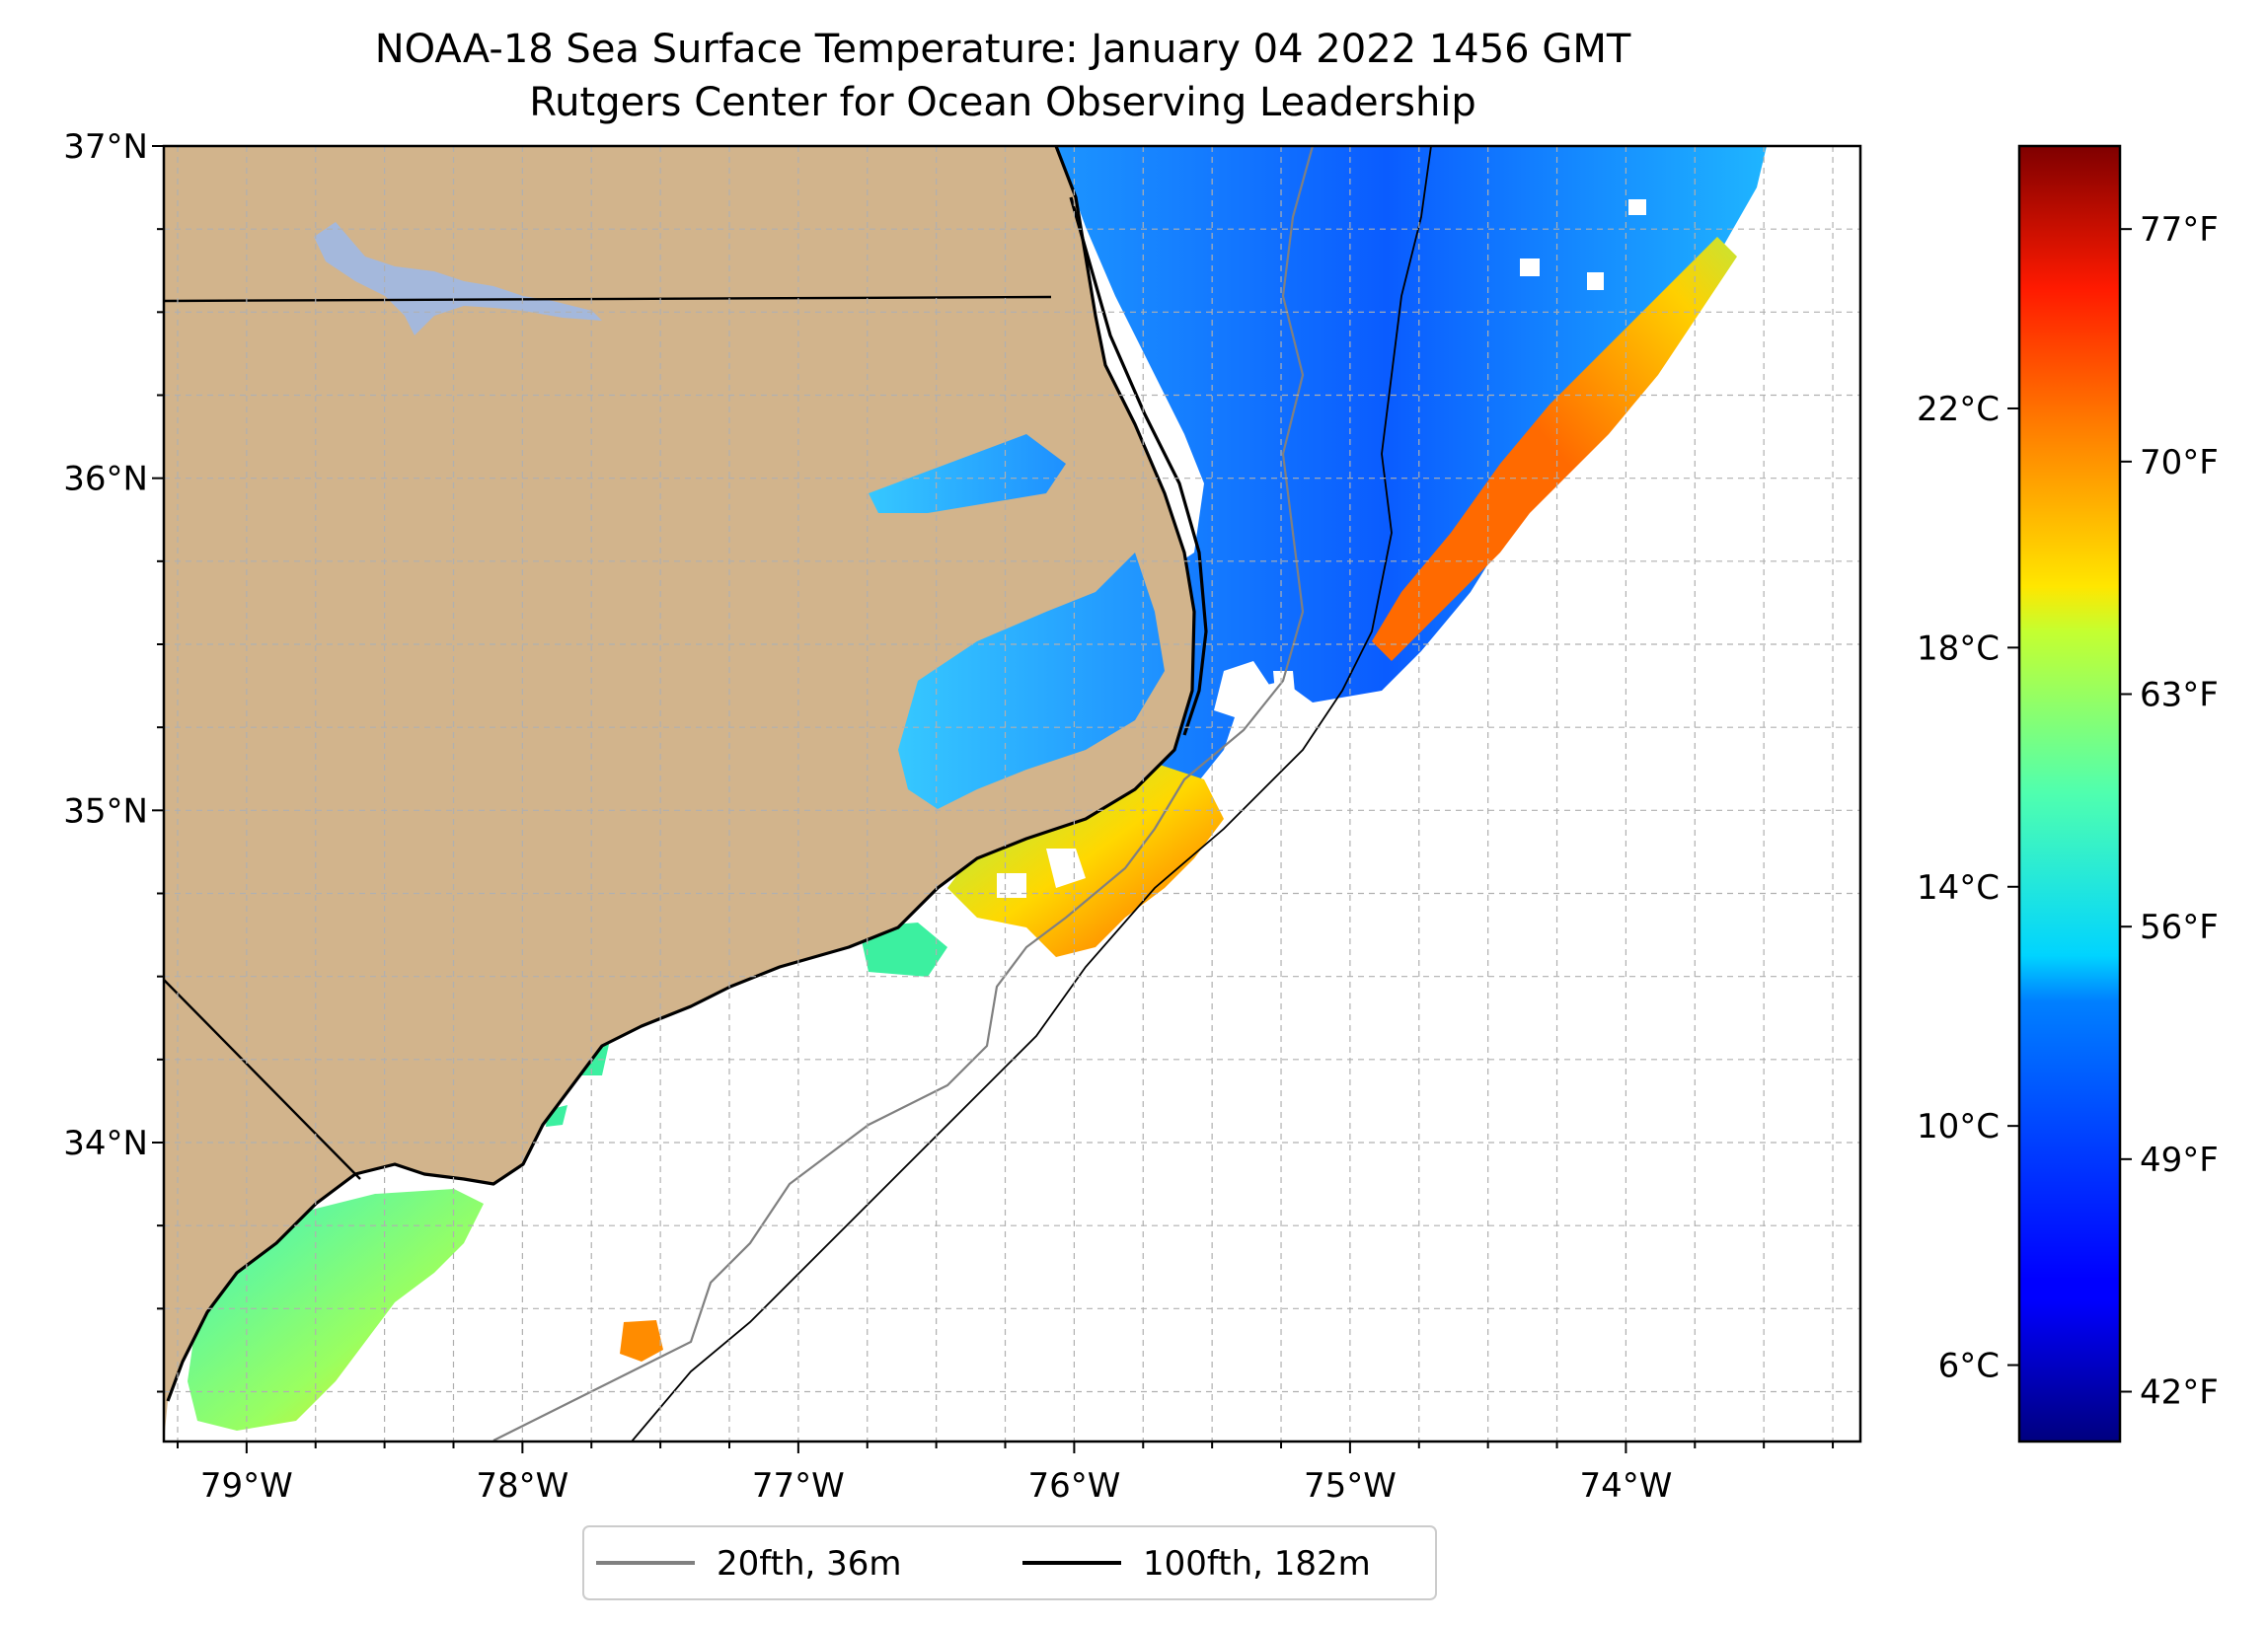  I want to click on colorbar-fahrenheit-label: 70°F, so click(2180, 462).